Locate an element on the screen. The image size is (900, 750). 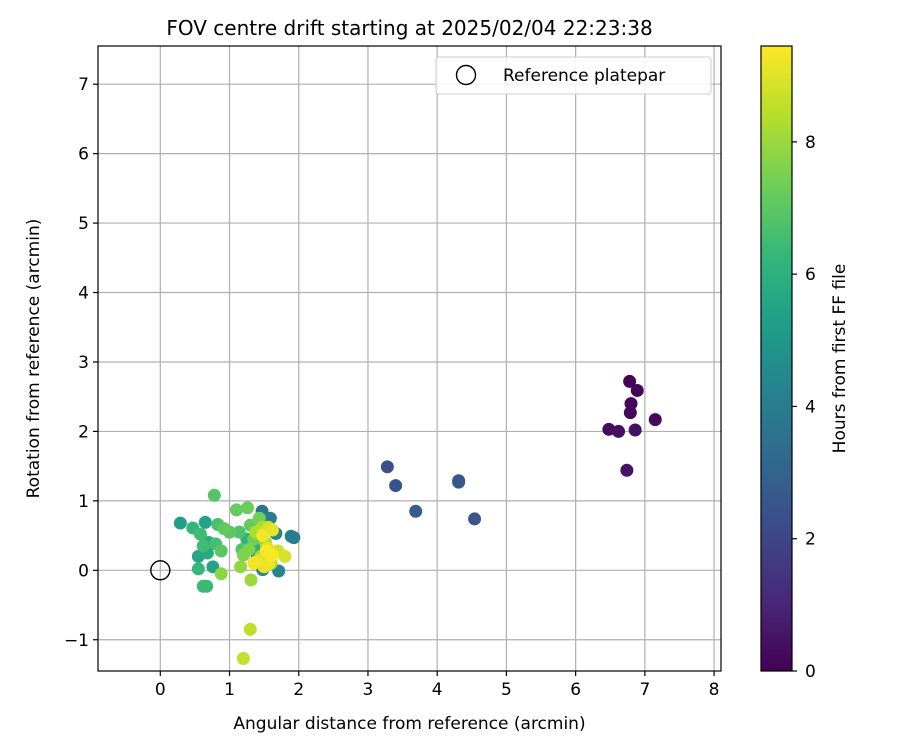
y-tick-label: 7 is located at coordinates (83, 85).